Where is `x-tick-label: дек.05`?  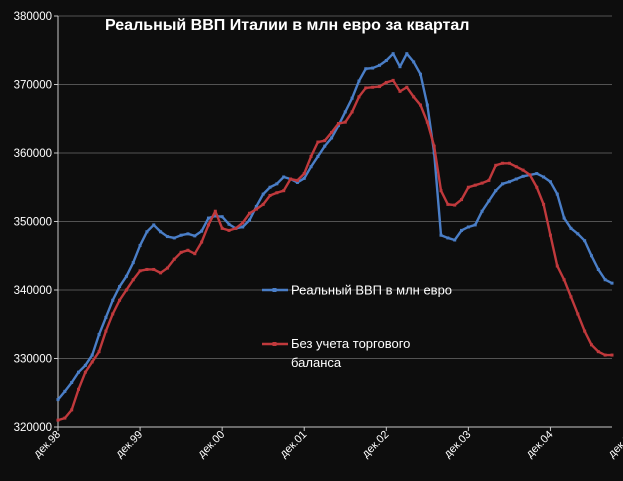
x-tick-label: дек.05 is located at coordinates (614, 445).